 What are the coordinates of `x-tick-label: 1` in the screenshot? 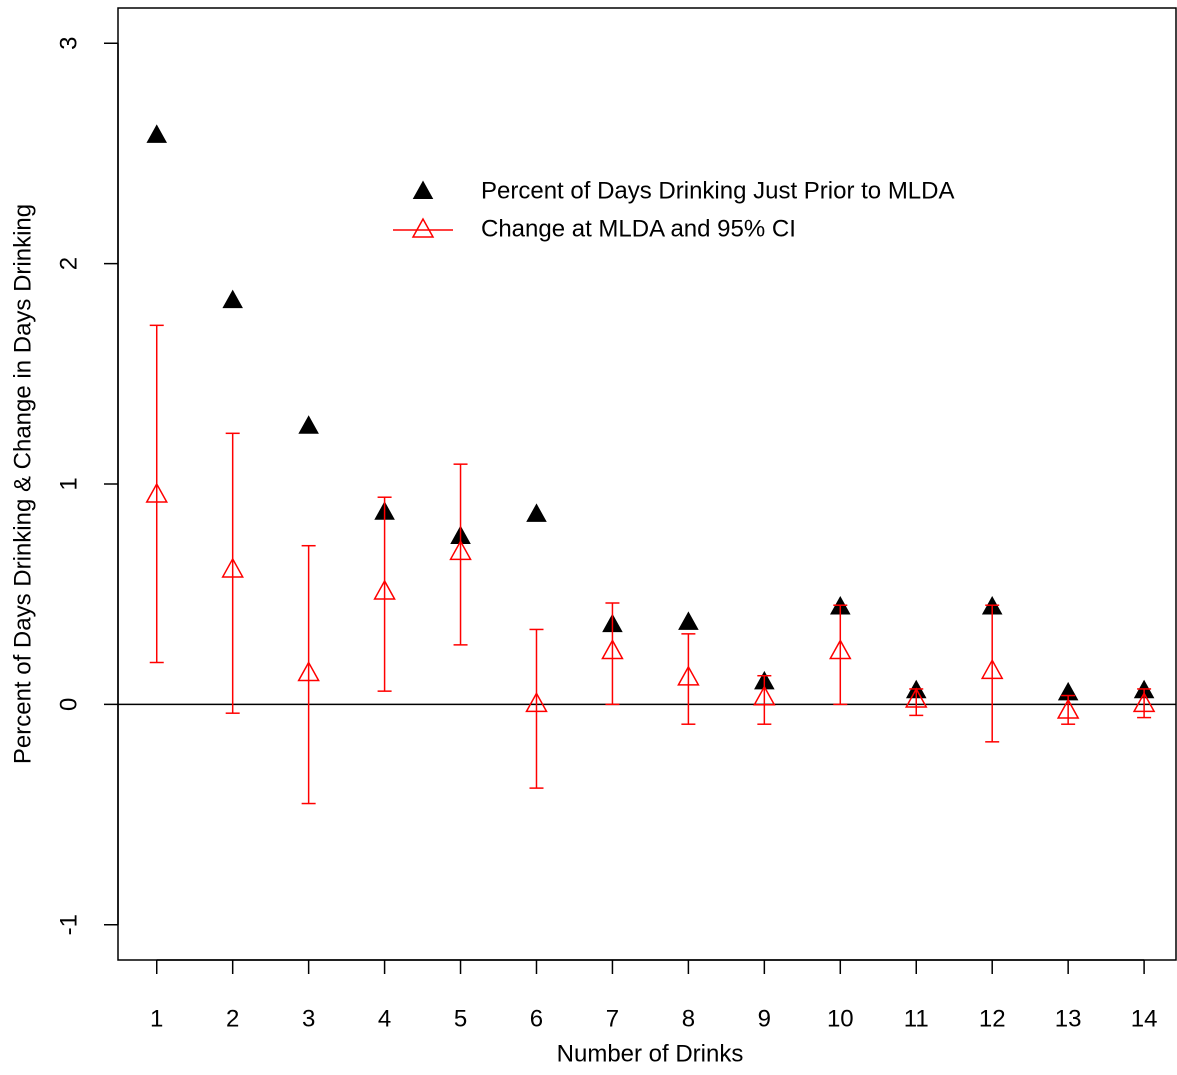 It's located at (156, 1018).